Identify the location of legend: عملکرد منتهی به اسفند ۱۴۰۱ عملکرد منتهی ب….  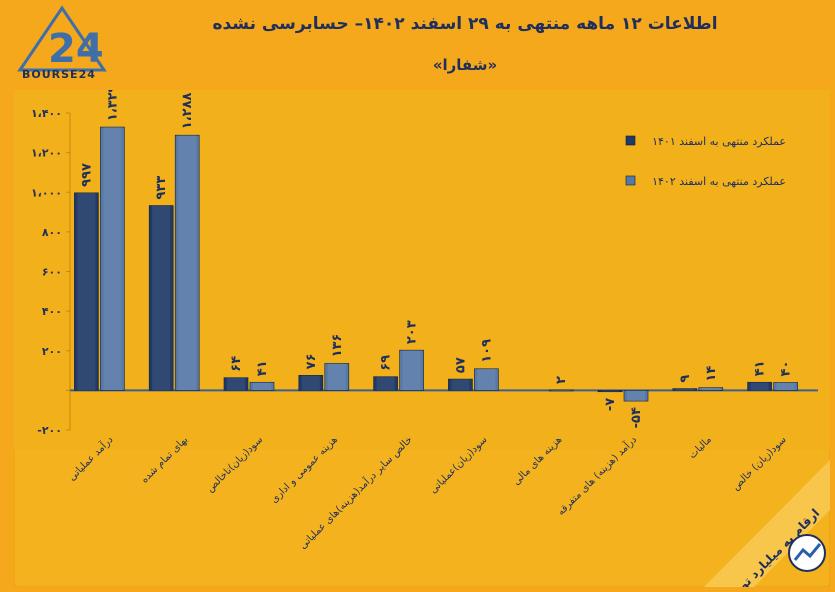
(705, 161).